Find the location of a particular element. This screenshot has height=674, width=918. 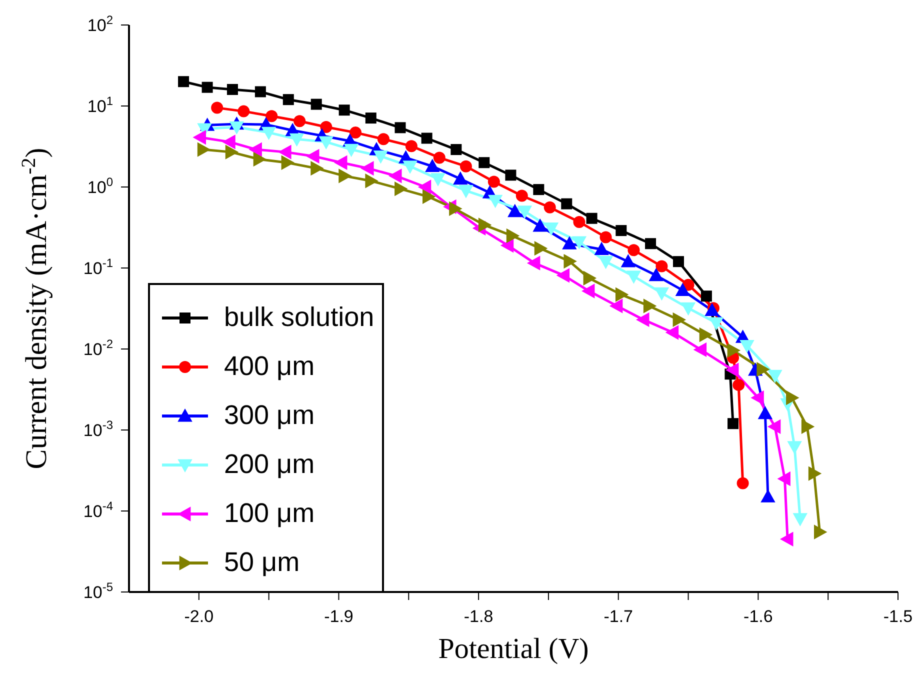

y-tick-label: 10$^{1}$ is located at coordinates (100, 105).